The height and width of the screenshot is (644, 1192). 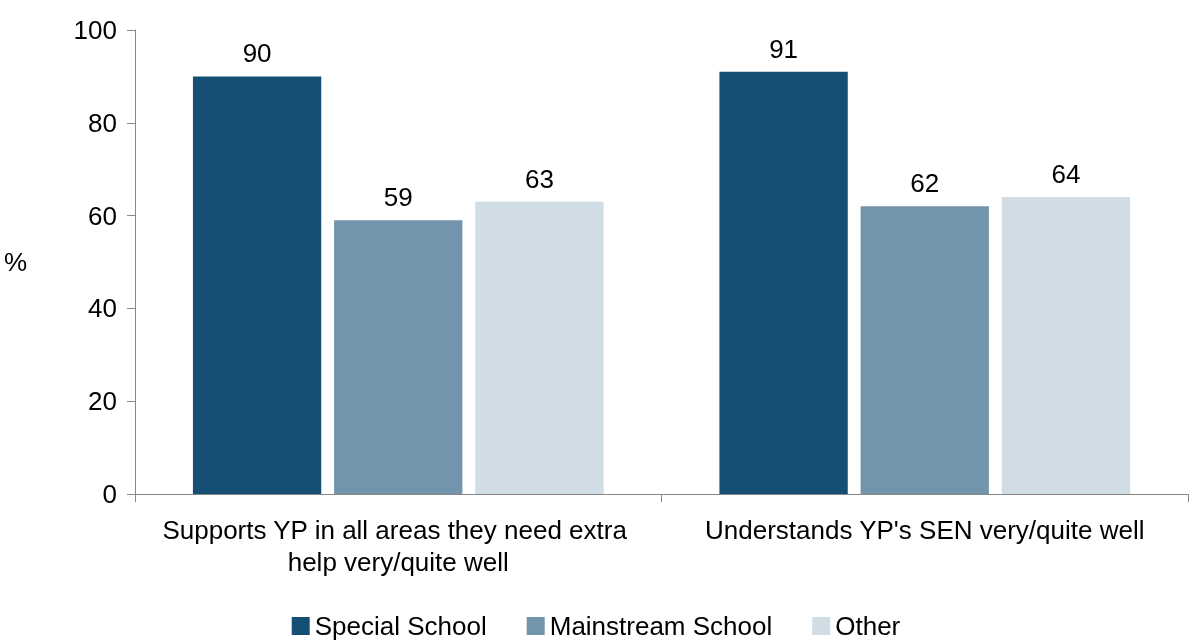 What do you see at coordinates (398, 546) in the screenshot?
I see `x-tick-label: Supports YP in all areas they need extra help very/quite well` at bounding box center [398, 546].